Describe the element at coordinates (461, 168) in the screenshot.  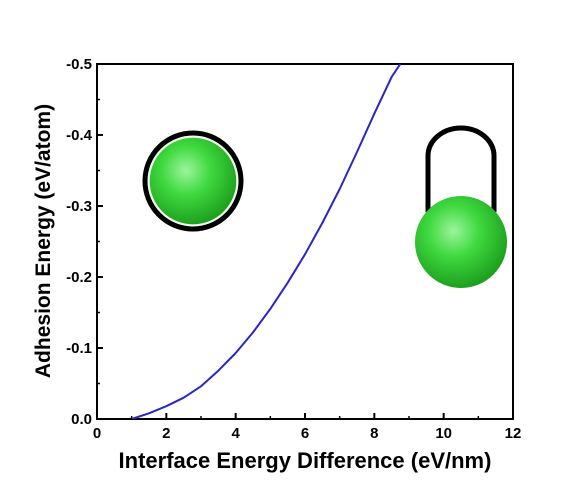
I see `arch-wire` at that location.